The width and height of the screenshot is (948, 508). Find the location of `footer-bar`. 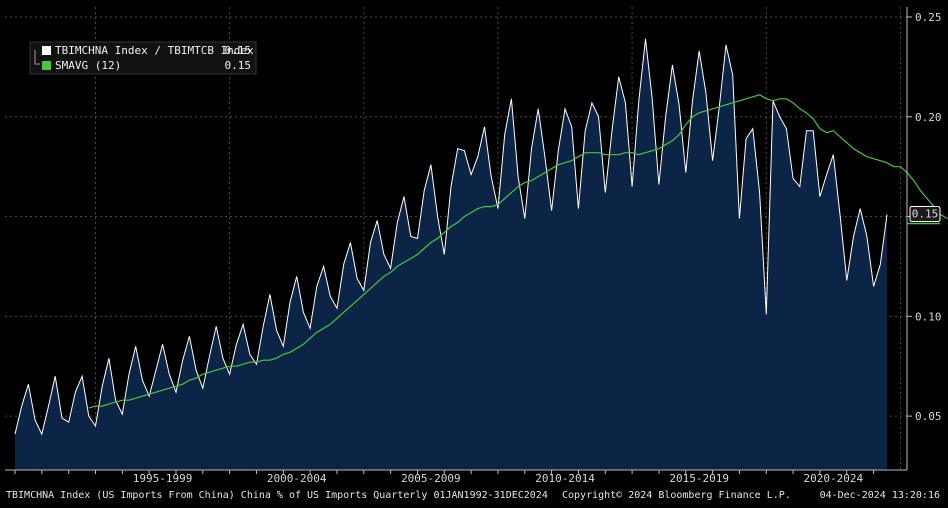

footer-bar is located at coordinates (474, 496).